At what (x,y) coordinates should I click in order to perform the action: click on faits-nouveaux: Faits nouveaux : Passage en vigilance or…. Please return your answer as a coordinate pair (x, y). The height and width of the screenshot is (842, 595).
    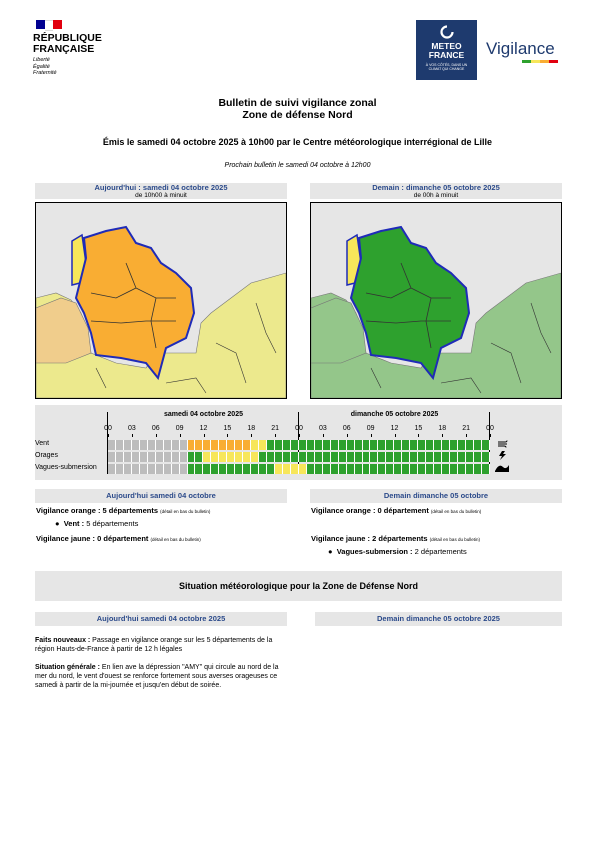
    Looking at the image, I should click on (154, 645).